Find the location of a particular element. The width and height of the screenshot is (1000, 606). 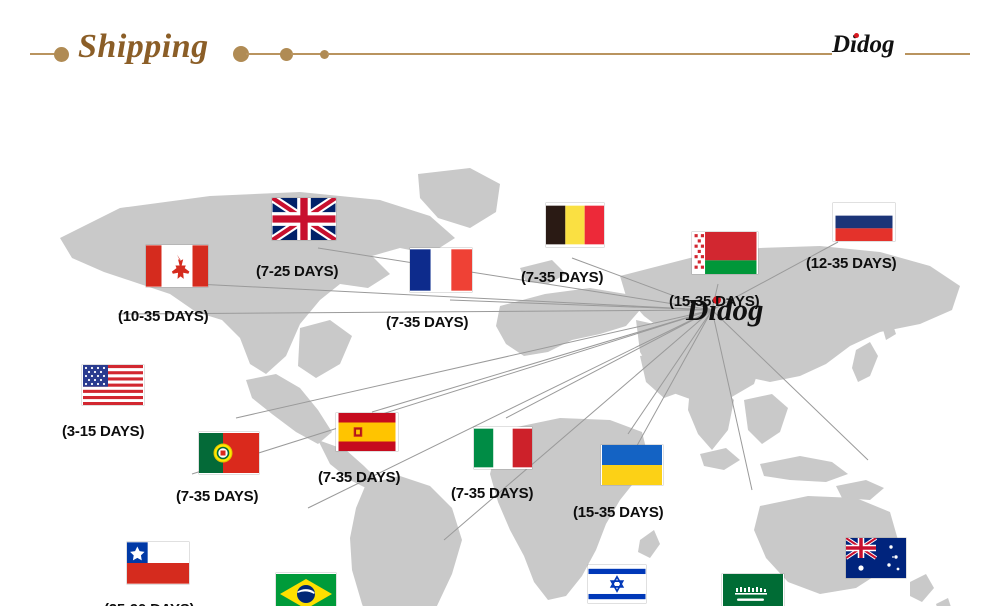

brand-accent-dot-header is located at coordinates (856, 35).